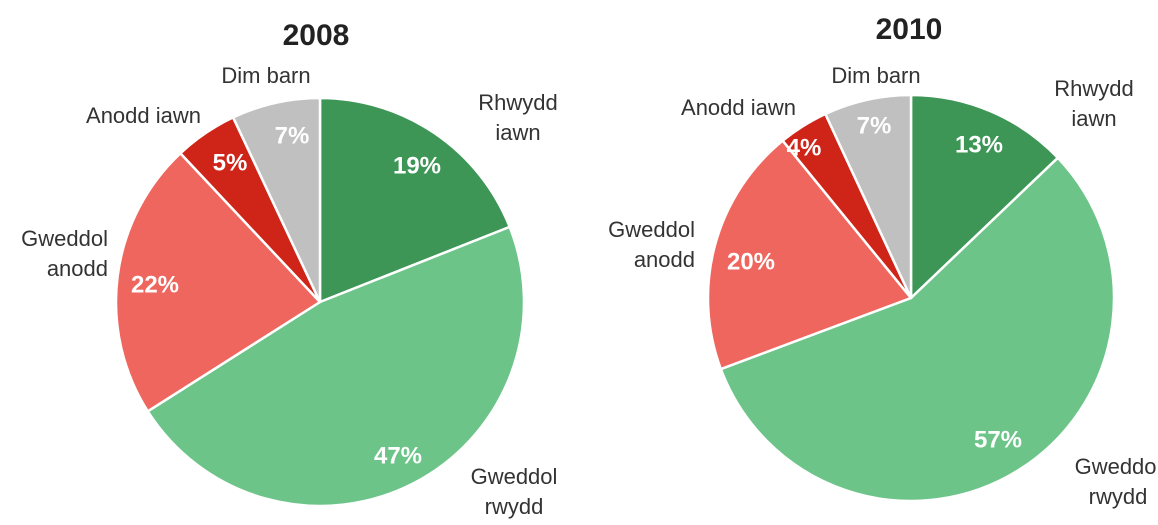  I want to click on chart-title: 2010, so click(909, 29).